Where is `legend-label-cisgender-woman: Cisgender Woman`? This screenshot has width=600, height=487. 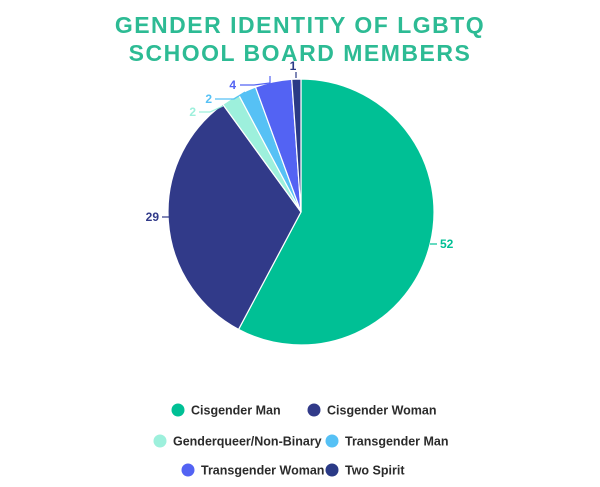
legend-label-cisgender-woman: Cisgender Woman is located at coordinates (382, 411).